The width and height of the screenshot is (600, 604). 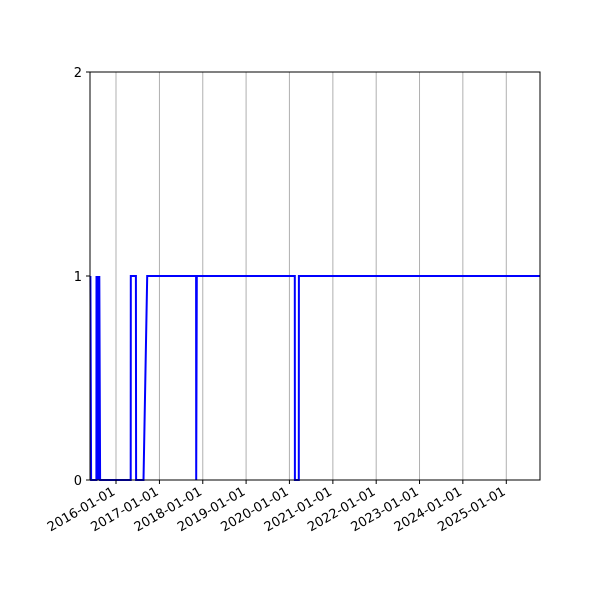 I want to click on y-axis: 0 1 2, so click(x=82, y=277).